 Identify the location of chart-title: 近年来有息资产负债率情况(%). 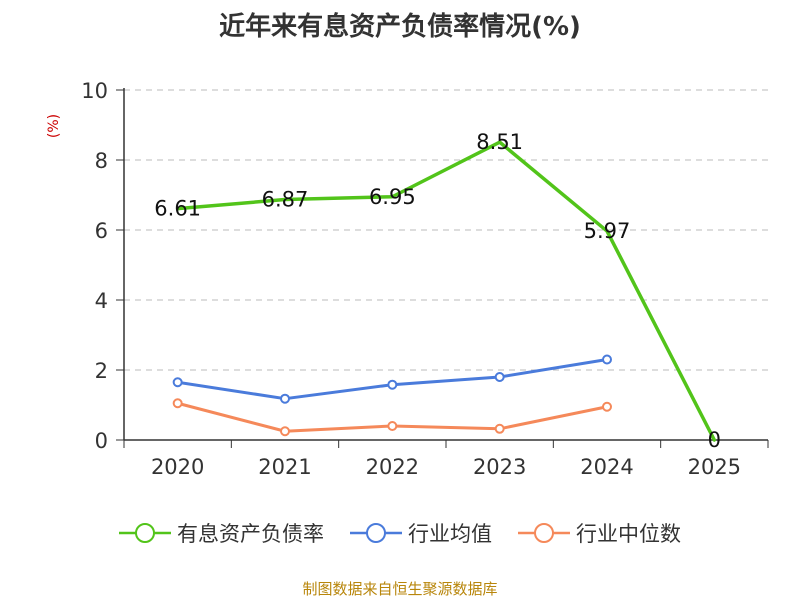
(400, 27).